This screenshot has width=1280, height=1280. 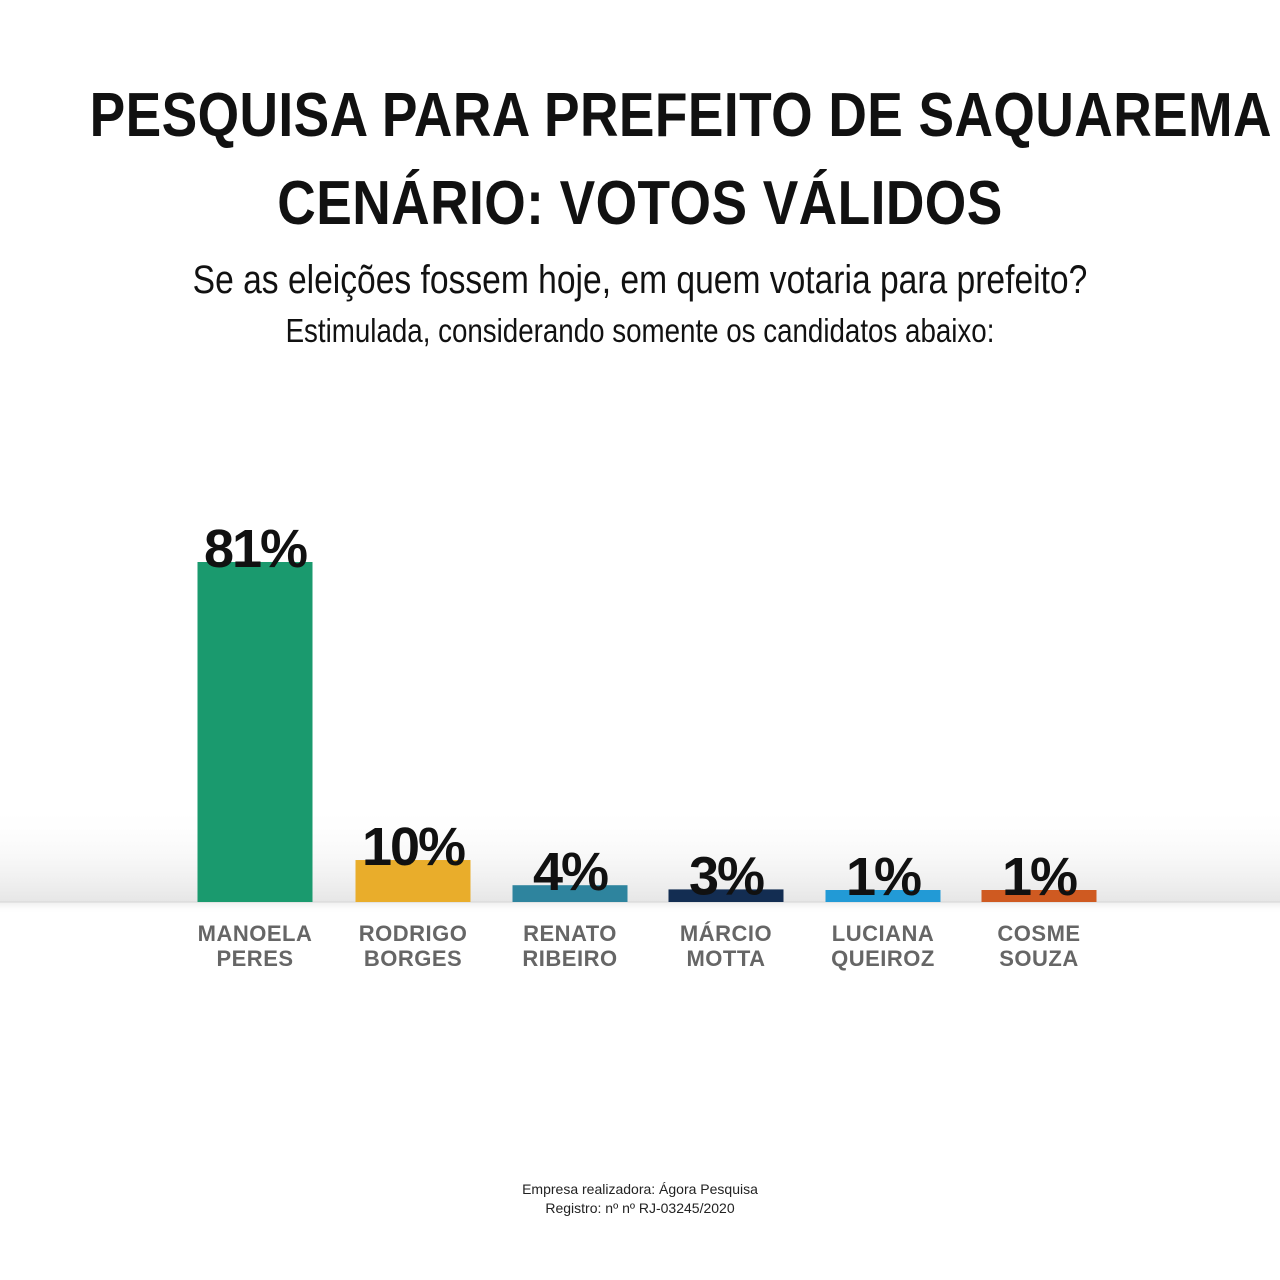 What do you see at coordinates (726, 876) in the screenshot?
I see `value-label-3: 3%` at bounding box center [726, 876].